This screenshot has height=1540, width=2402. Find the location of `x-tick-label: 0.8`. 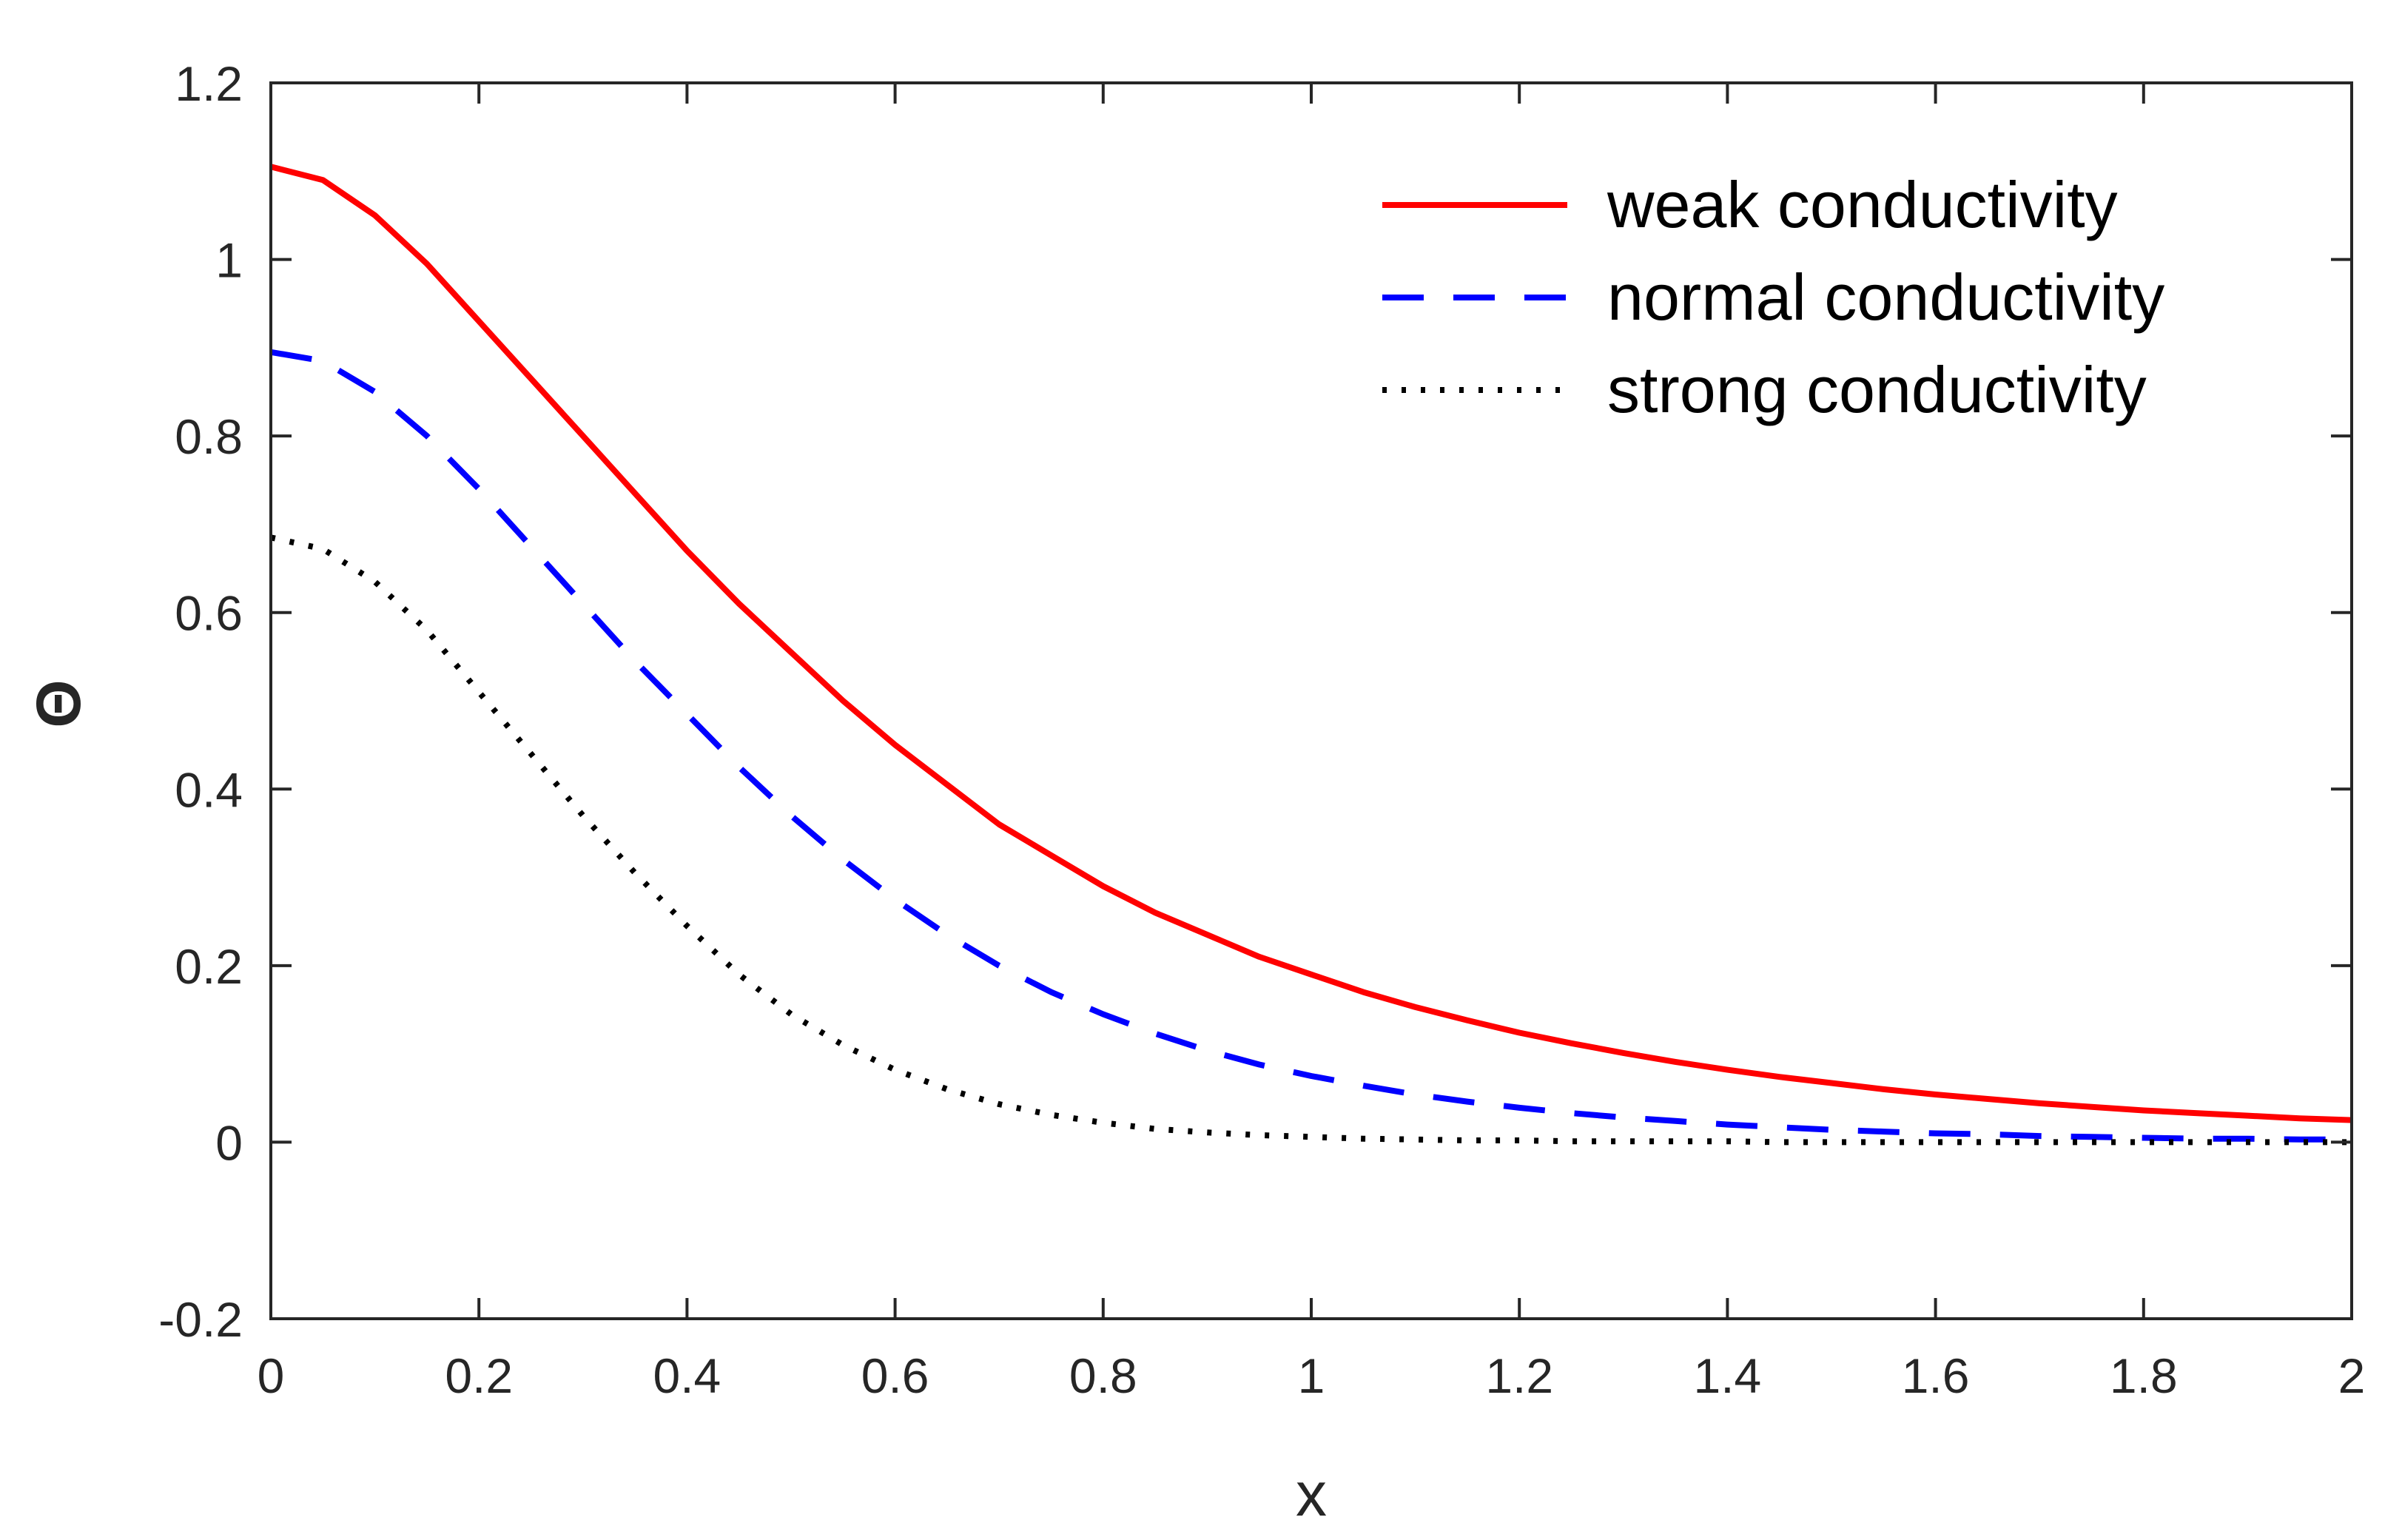

x-tick-label: 0.8 is located at coordinates (1103, 1375).